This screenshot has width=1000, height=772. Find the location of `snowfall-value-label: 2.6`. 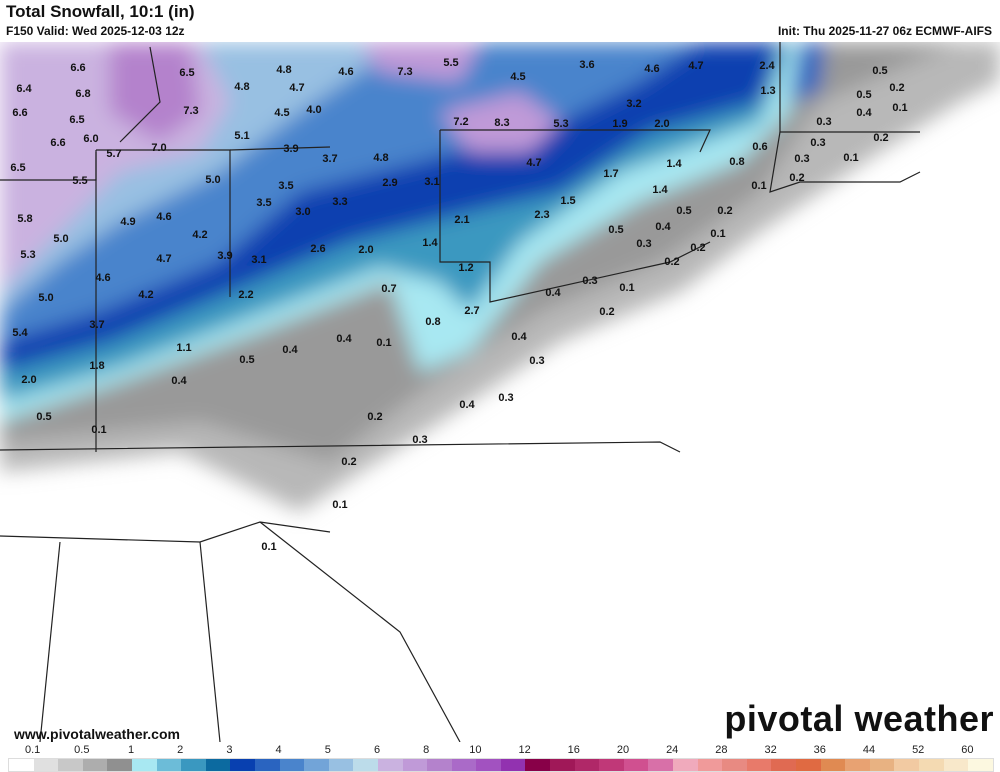

snowfall-value-label: 2.6 is located at coordinates (318, 249).